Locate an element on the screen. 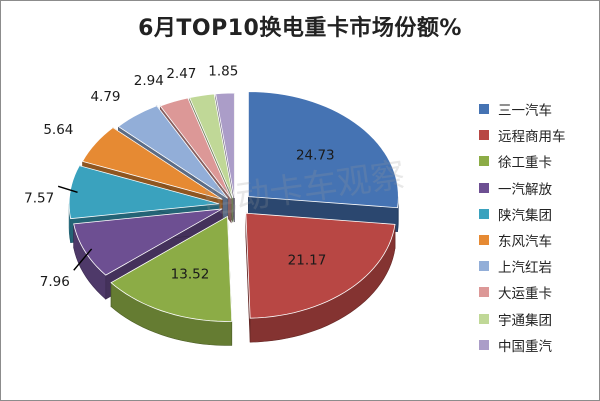 The image size is (600, 401). legend-item: 徐工重卡 is located at coordinates (522, 161).